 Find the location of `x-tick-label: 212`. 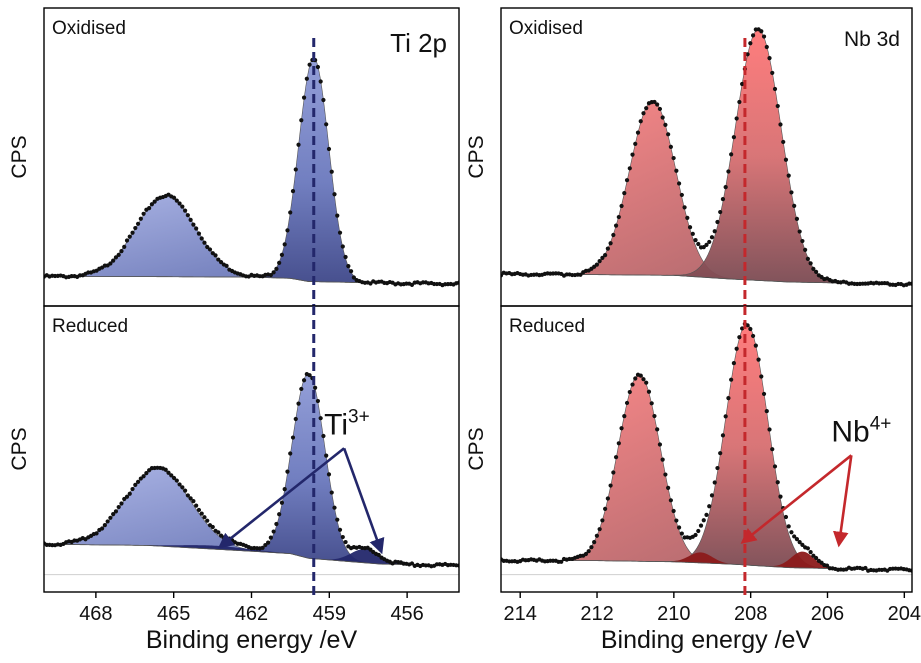

x-tick-label: 212 is located at coordinates (596, 614).